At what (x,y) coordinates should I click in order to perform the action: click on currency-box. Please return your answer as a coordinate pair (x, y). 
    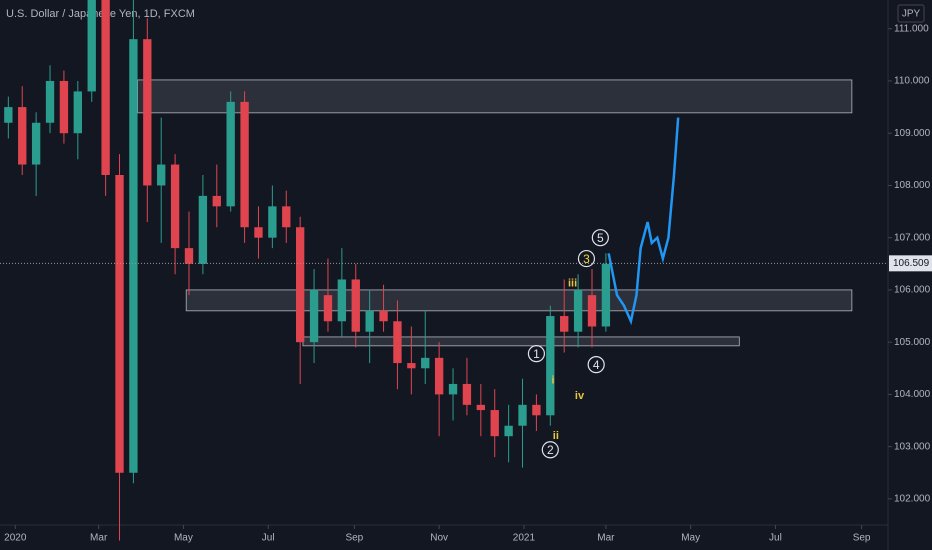
    Looking at the image, I should click on (911, 13).